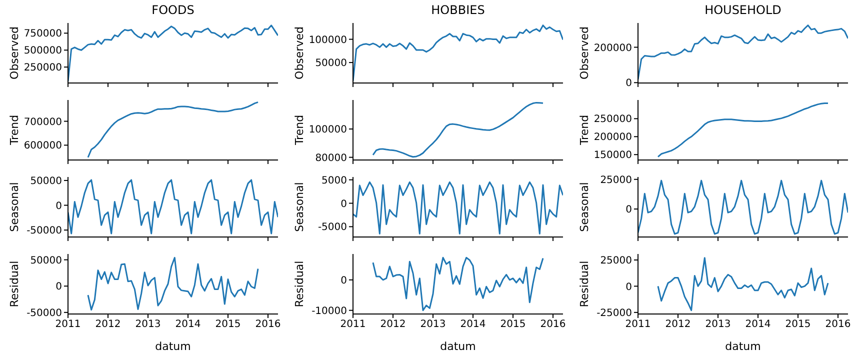 The width and height of the screenshot is (856, 352). Describe the element at coordinates (329, 311) in the screenshot. I see `y-tick-label: -10000` at that location.